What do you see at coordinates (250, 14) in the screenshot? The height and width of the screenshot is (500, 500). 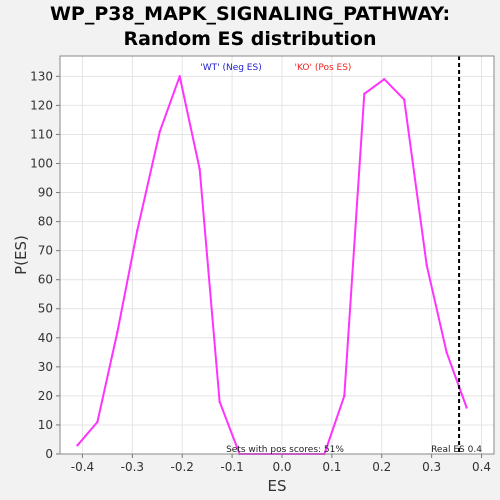 I see `chart-title-line1: WP_P38_MAPK_SIGNALING_PATHWAY:` at bounding box center [250, 14].